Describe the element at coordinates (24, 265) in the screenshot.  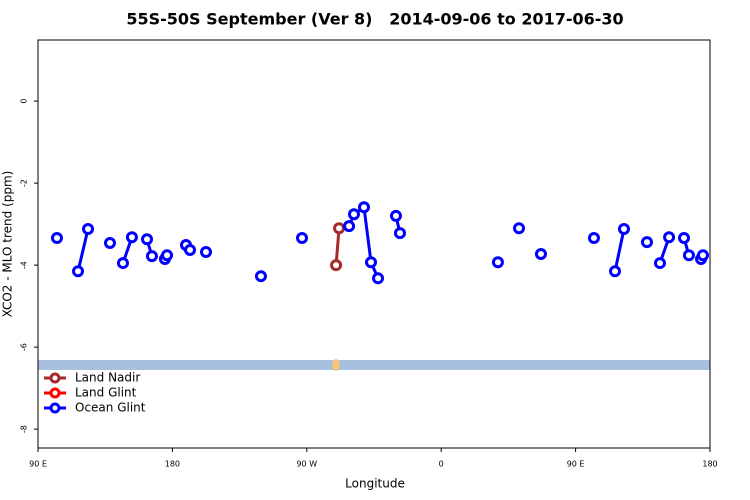
I see `y-tick-label: -4` at that location.